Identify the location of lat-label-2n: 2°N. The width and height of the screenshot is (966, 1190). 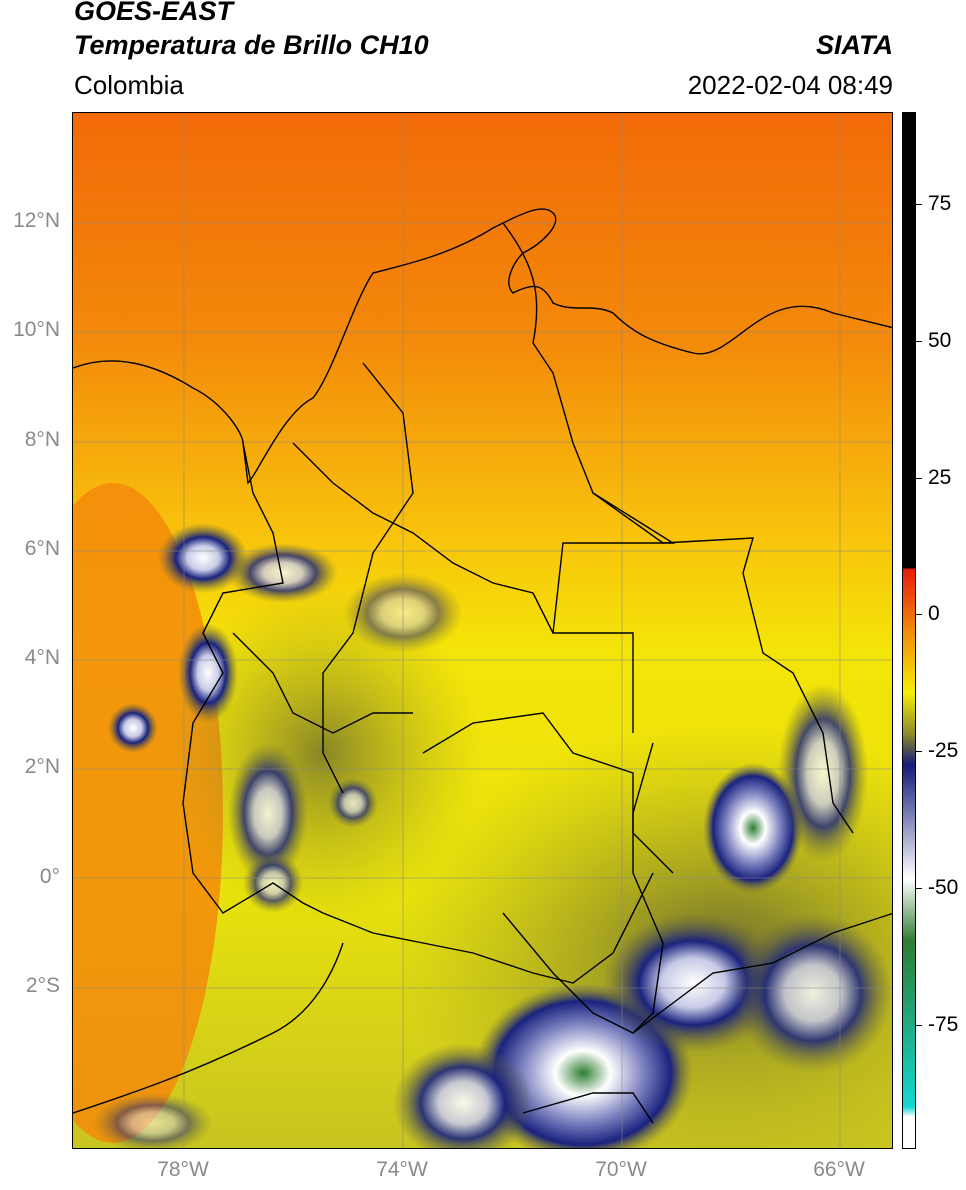
(42, 766).